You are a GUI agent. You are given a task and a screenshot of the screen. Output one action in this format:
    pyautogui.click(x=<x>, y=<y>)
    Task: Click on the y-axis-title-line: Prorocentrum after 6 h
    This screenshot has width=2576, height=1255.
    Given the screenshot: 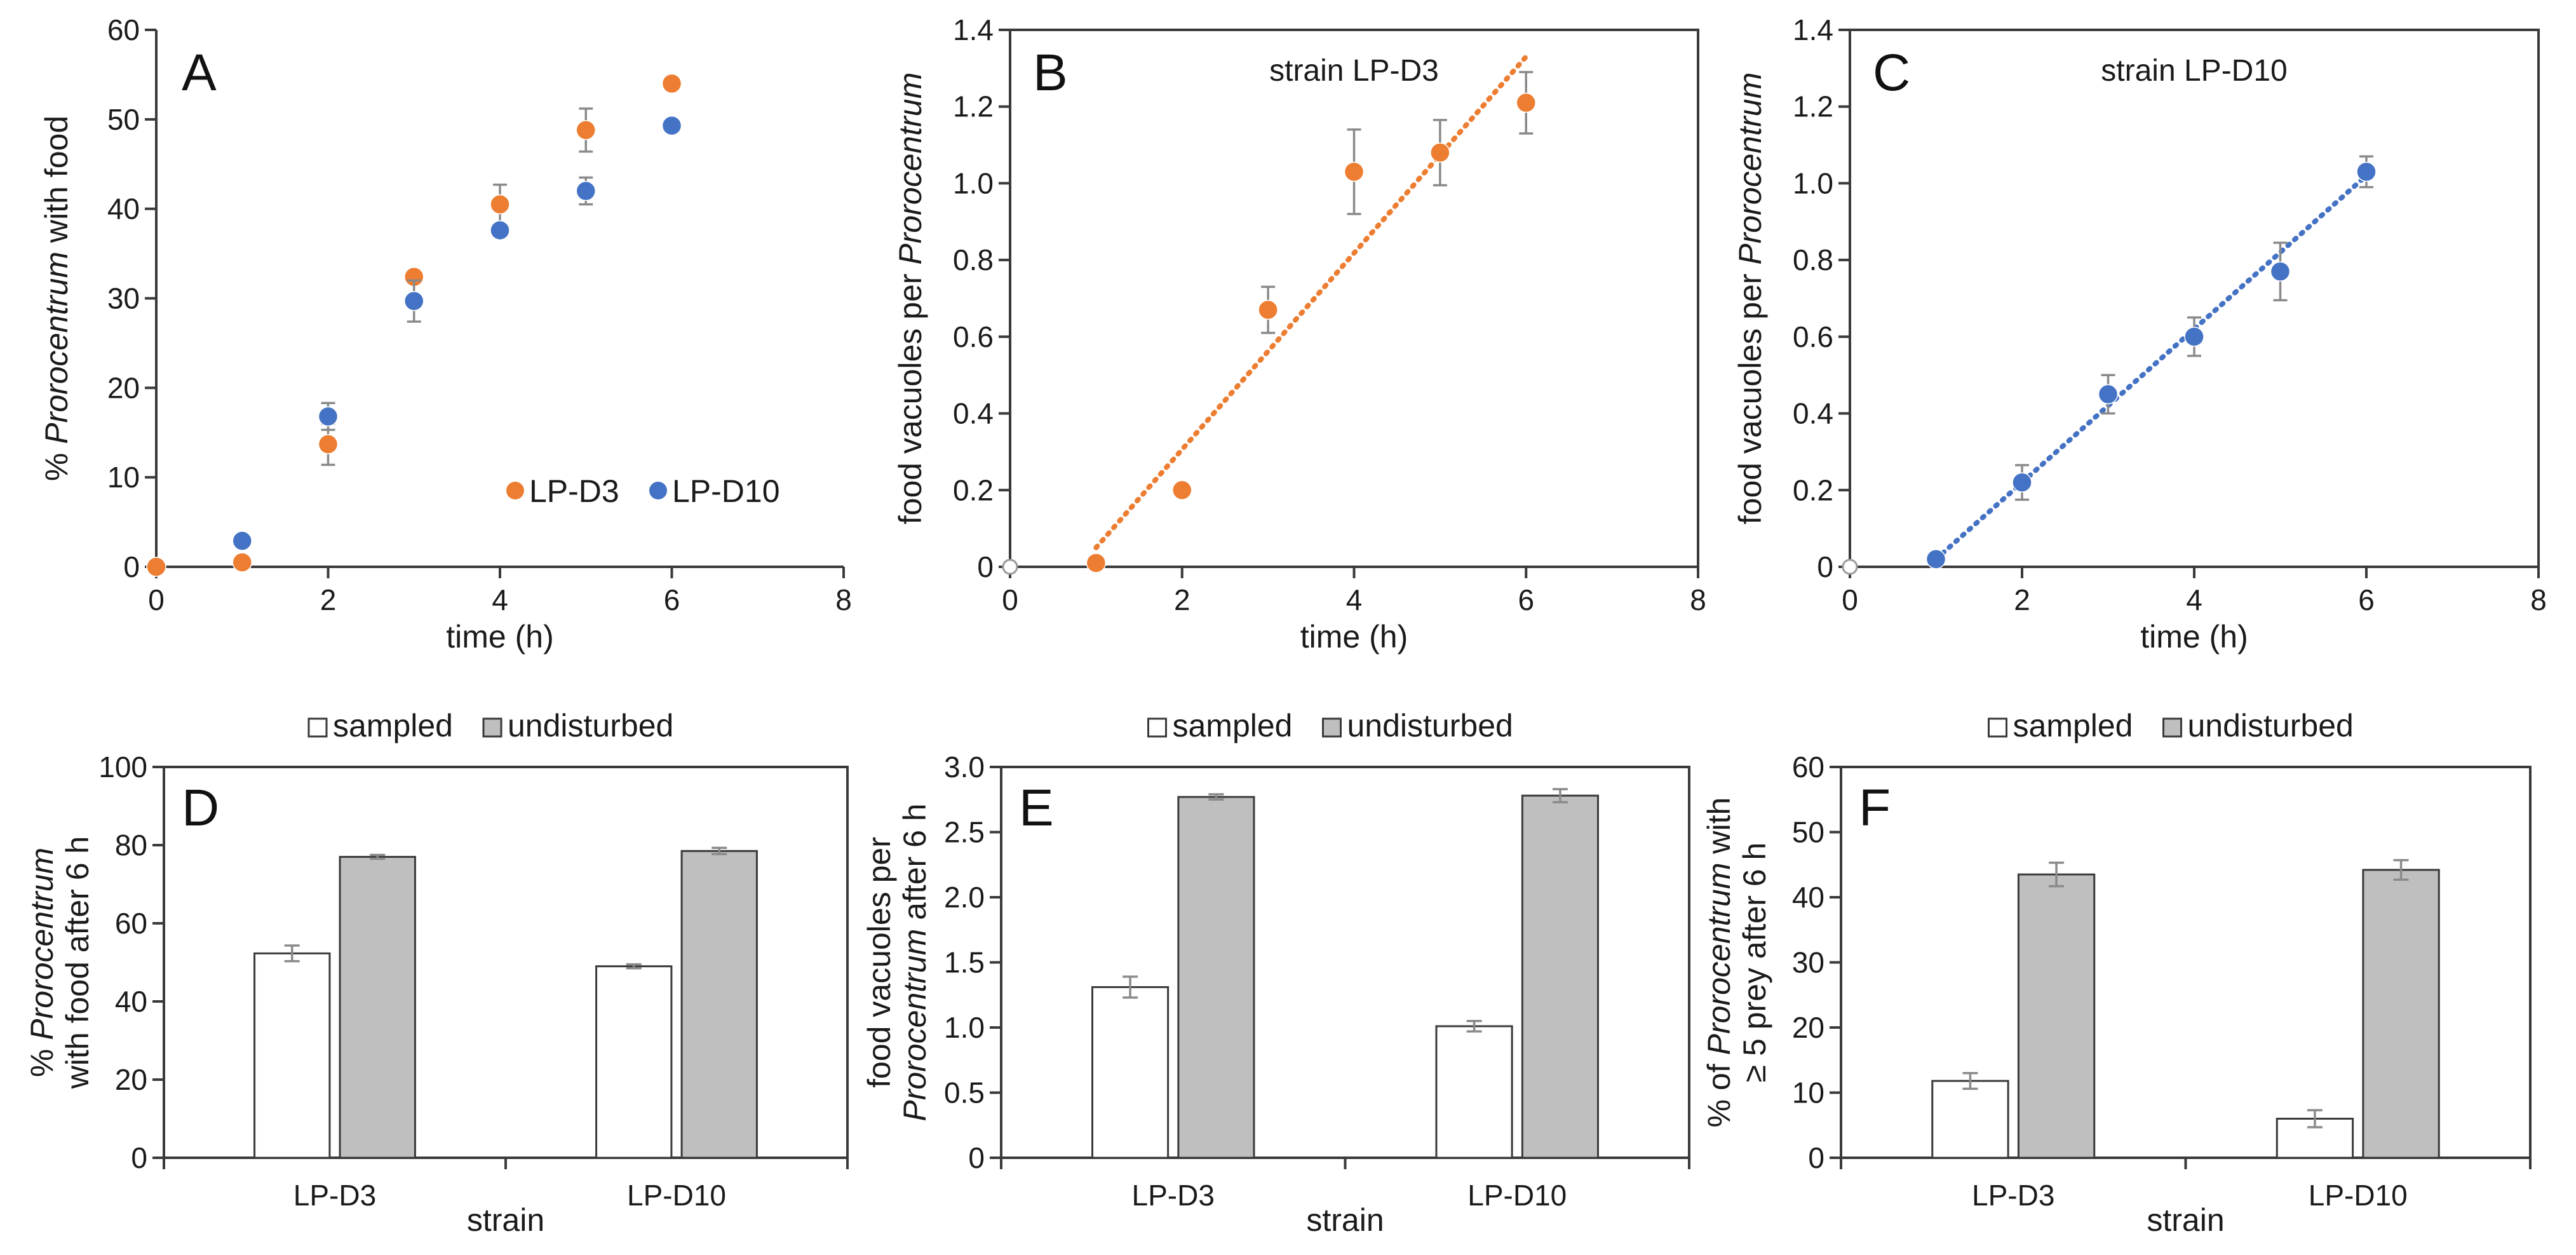 What is the action you would take?
    pyautogui.click(x=915, y=962)
    